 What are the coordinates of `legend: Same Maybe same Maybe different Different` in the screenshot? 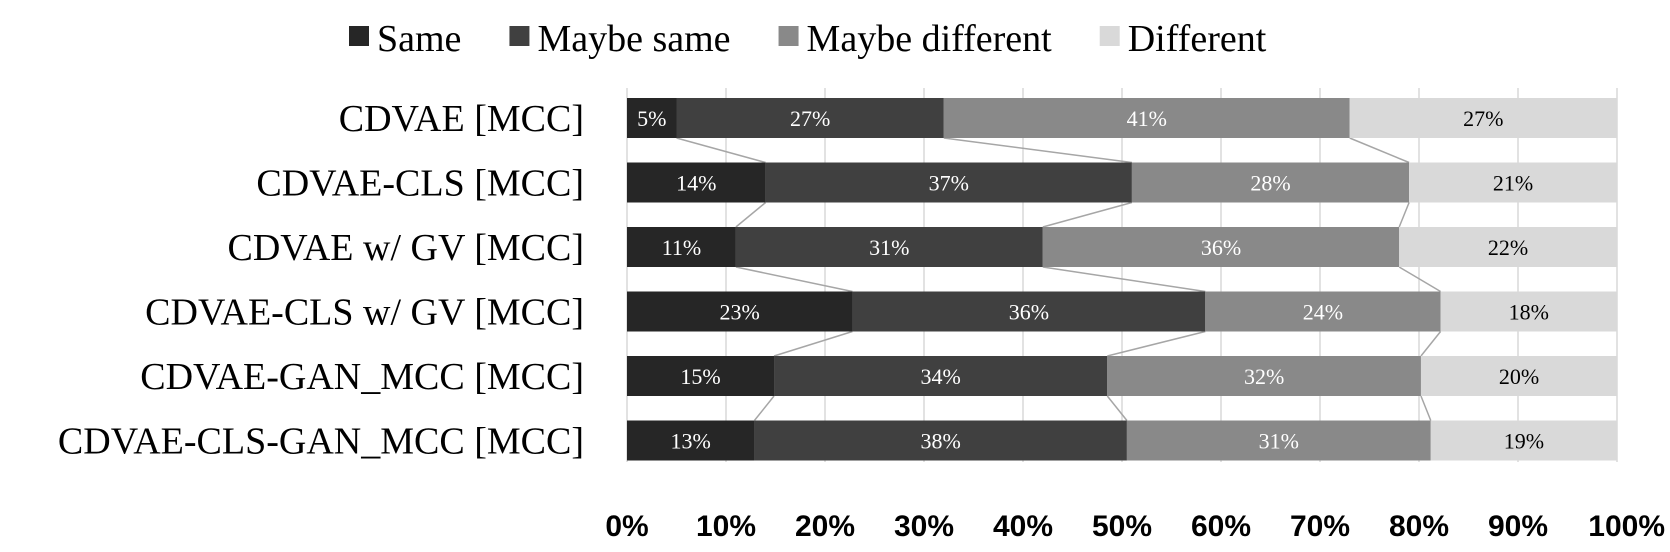 It's located at (808, 39).